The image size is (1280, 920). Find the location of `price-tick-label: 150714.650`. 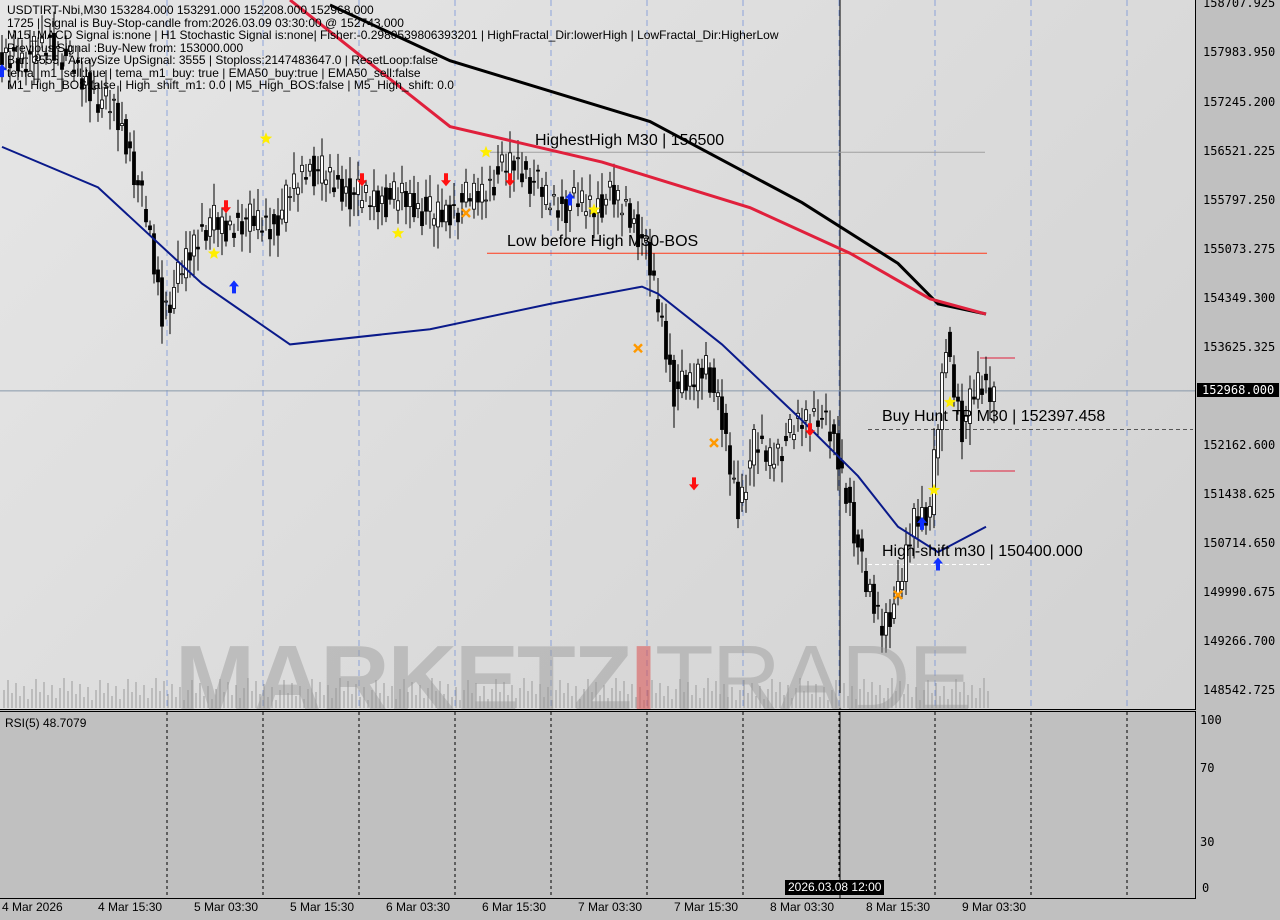

price-tick-label: 150714.650 is located at coordinates (1239, 543).